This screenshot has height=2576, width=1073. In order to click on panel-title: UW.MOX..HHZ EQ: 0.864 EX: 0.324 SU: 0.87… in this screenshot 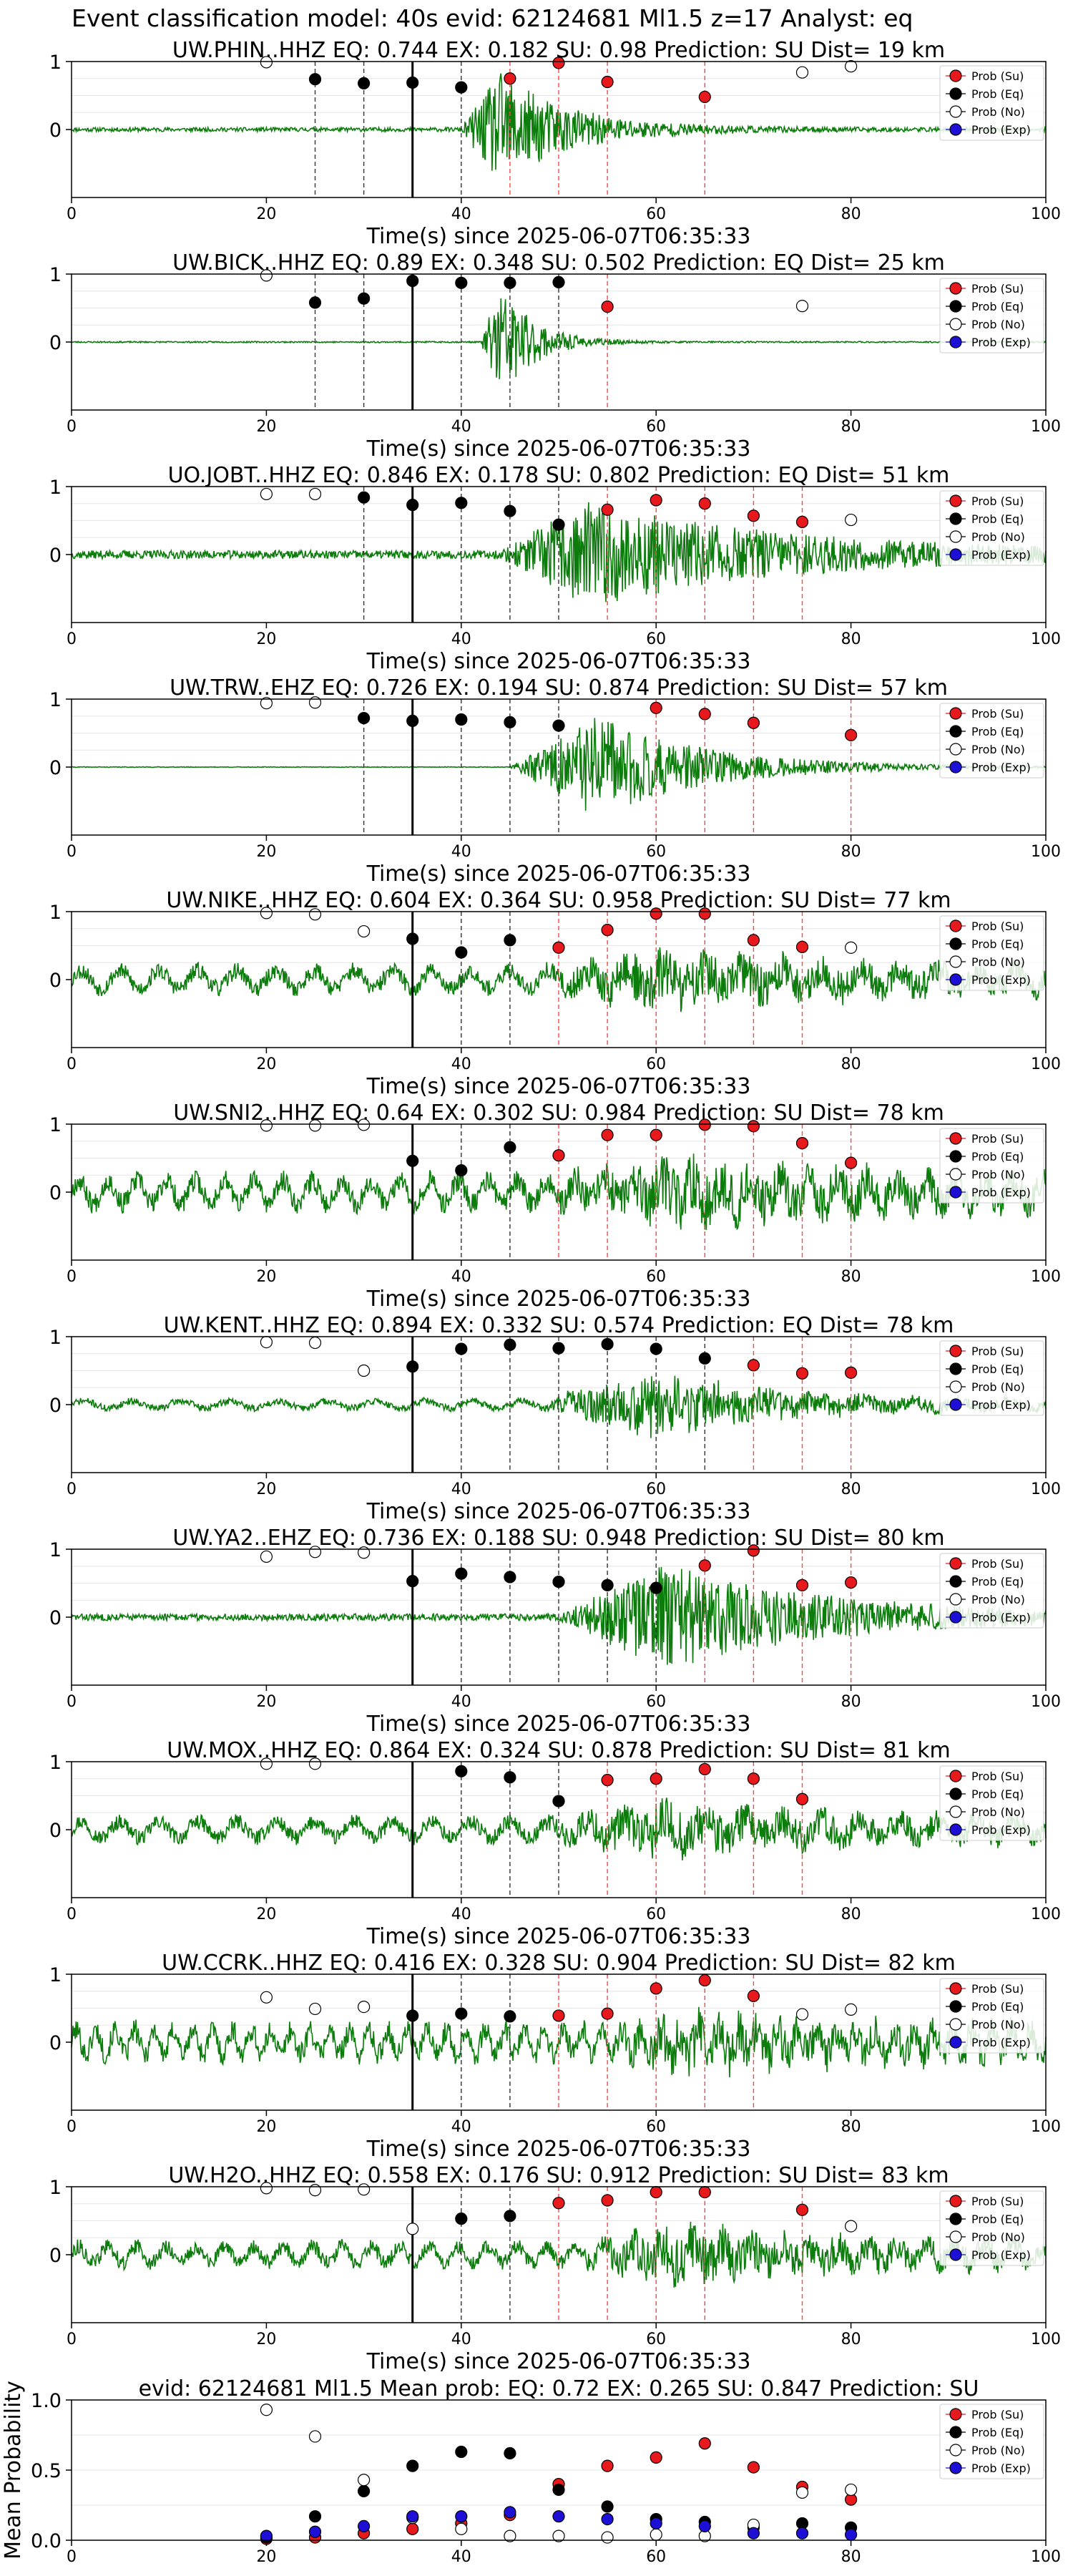, I will do `click(558, 1750)`.